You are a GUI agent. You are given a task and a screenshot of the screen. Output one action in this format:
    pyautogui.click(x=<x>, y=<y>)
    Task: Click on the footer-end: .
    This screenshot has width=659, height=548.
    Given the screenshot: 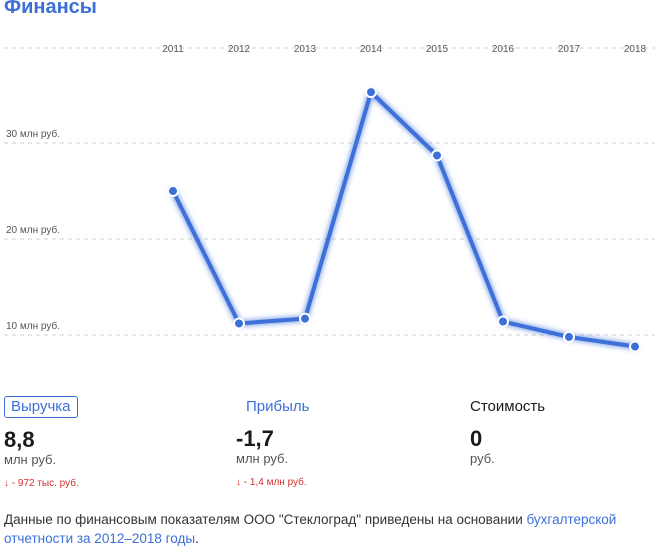 What is the action you would take?
    pyautogui.click(x=197, y=538)
    